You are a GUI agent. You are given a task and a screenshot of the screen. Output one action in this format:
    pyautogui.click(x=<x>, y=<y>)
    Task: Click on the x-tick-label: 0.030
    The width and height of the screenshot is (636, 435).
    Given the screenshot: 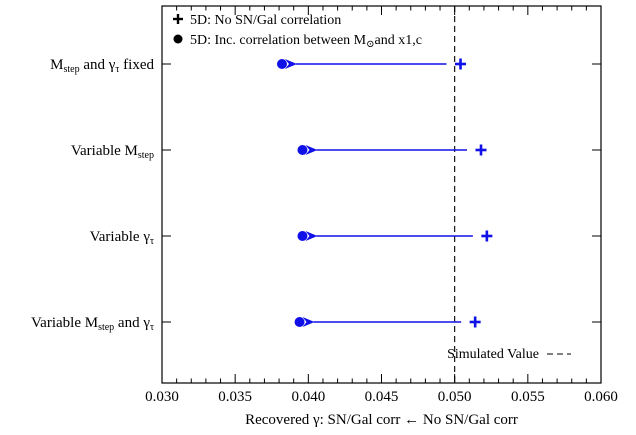 What is the action you would take?
    pyautogui.click(x=162, y=397)
    